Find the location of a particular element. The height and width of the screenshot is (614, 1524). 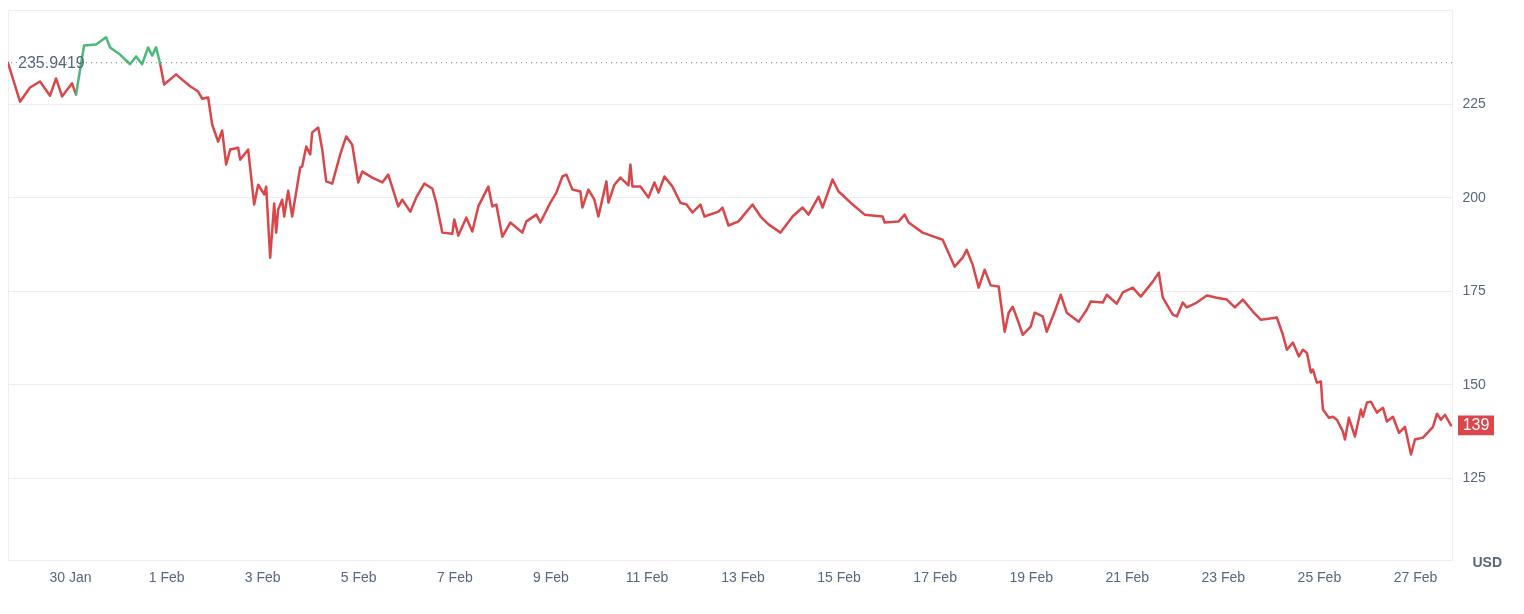

annotation: 139 is located at coordinates (1476, 425).